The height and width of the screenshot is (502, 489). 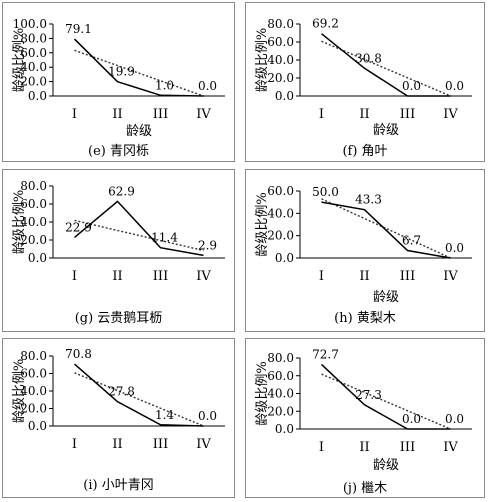 I want to click on y-axis-label-j: 龄级比例%, so click(x=262, y=393).